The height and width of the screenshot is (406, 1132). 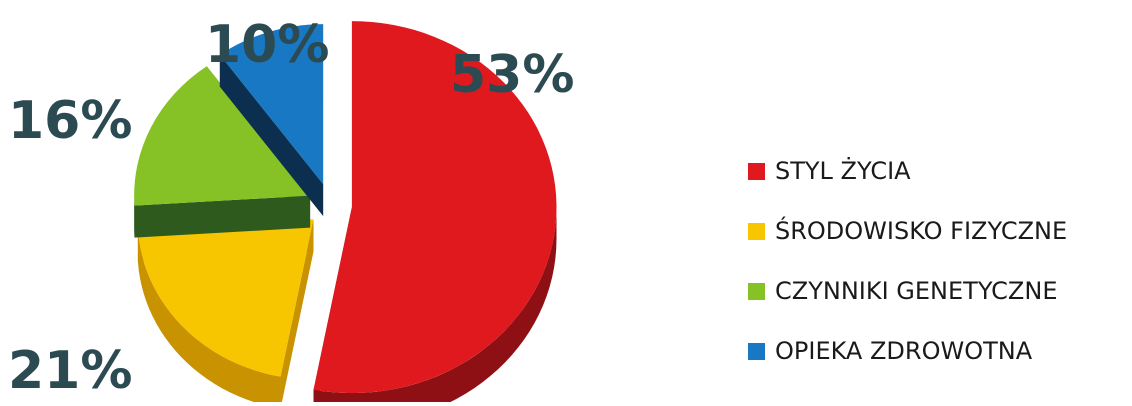 I want to click on legend-item-czynniki-genetyczne: CZYNNIKI GENETYCZNE, so click(x=903, y=291).